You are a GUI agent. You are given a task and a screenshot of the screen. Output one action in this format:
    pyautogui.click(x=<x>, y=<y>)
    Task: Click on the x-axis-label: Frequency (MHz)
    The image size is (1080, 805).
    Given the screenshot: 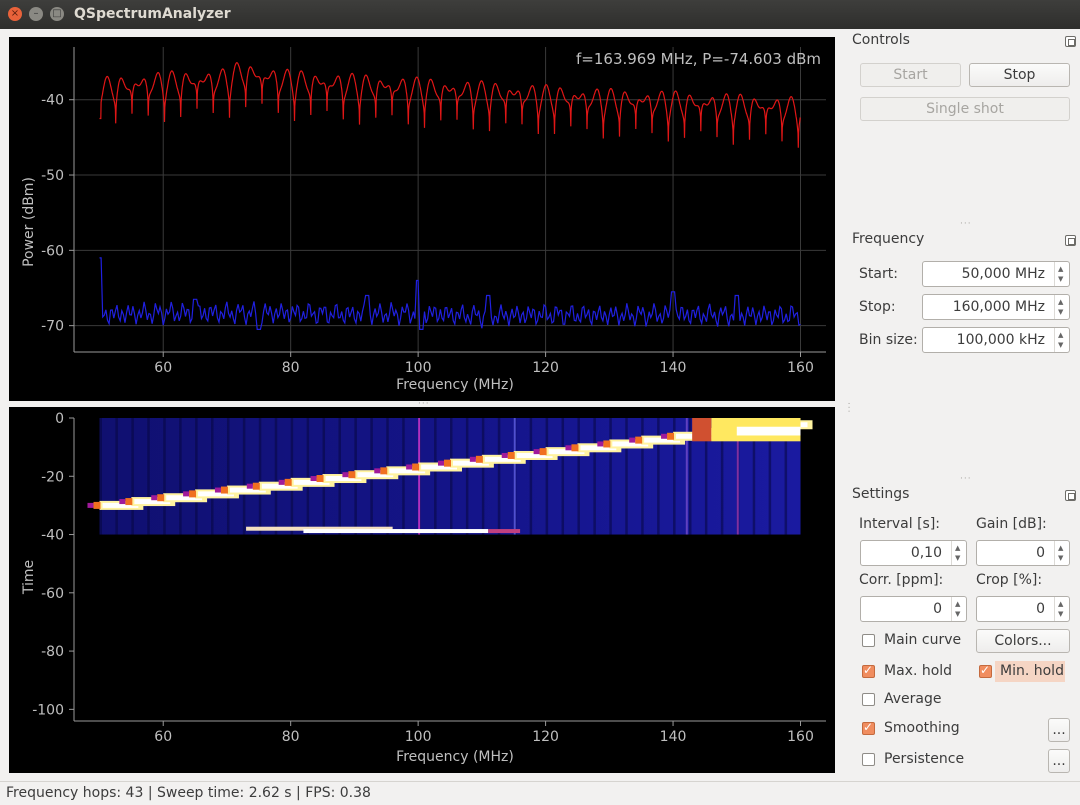 What is the action you would take?
    pyautogui.click(x=455, y=385)
    